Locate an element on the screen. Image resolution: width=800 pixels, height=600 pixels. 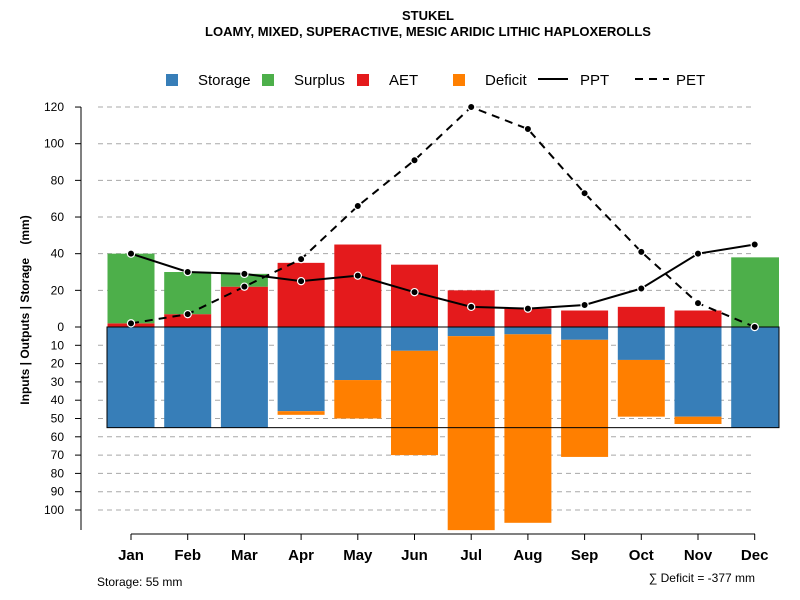
bar-storage-apr is located at coordinates (301, 369).